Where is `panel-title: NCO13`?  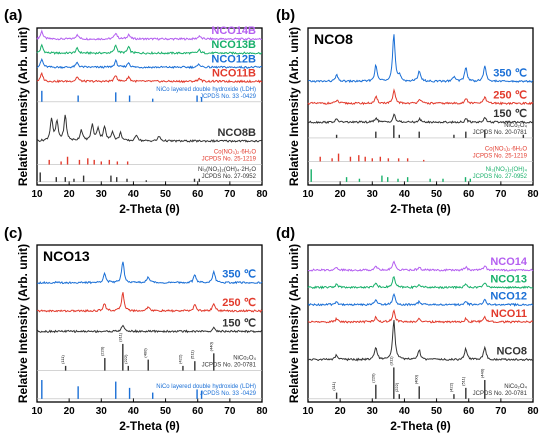 panel-title: NCO13 is located at coordinates (66, 256).